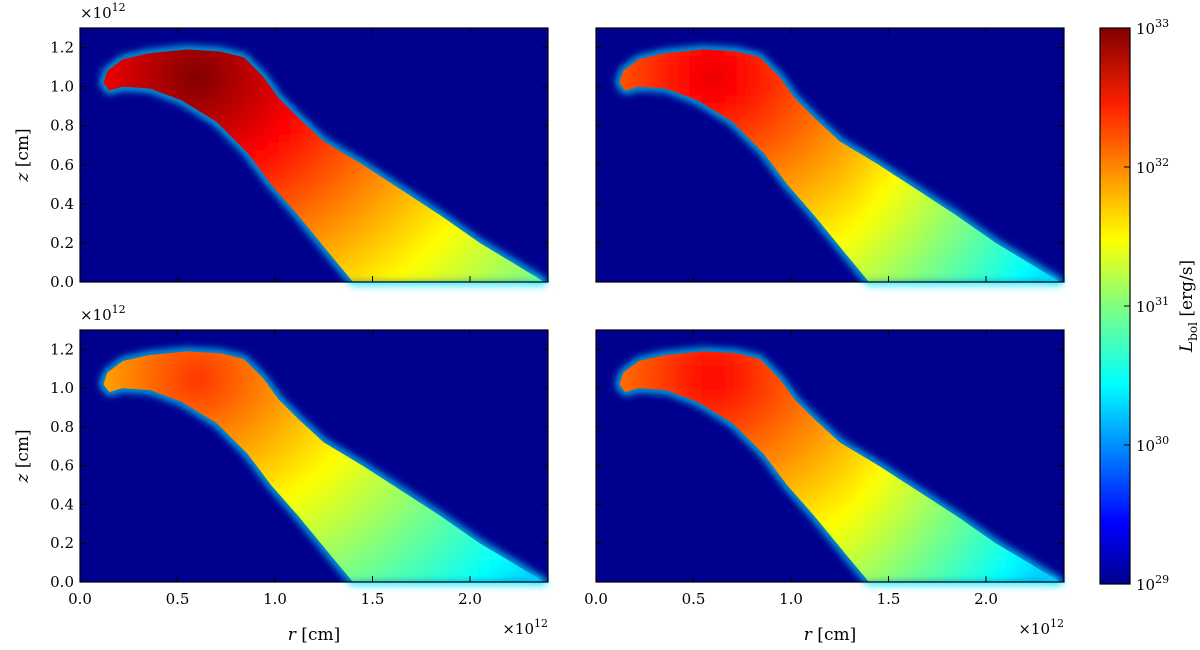 The width and height of the screenshot is (1200, 650). What do you see at coordinates (62, 388) in the screenshot?
I see `y-tick-label: 1.0` at bounding box center [62, 388].